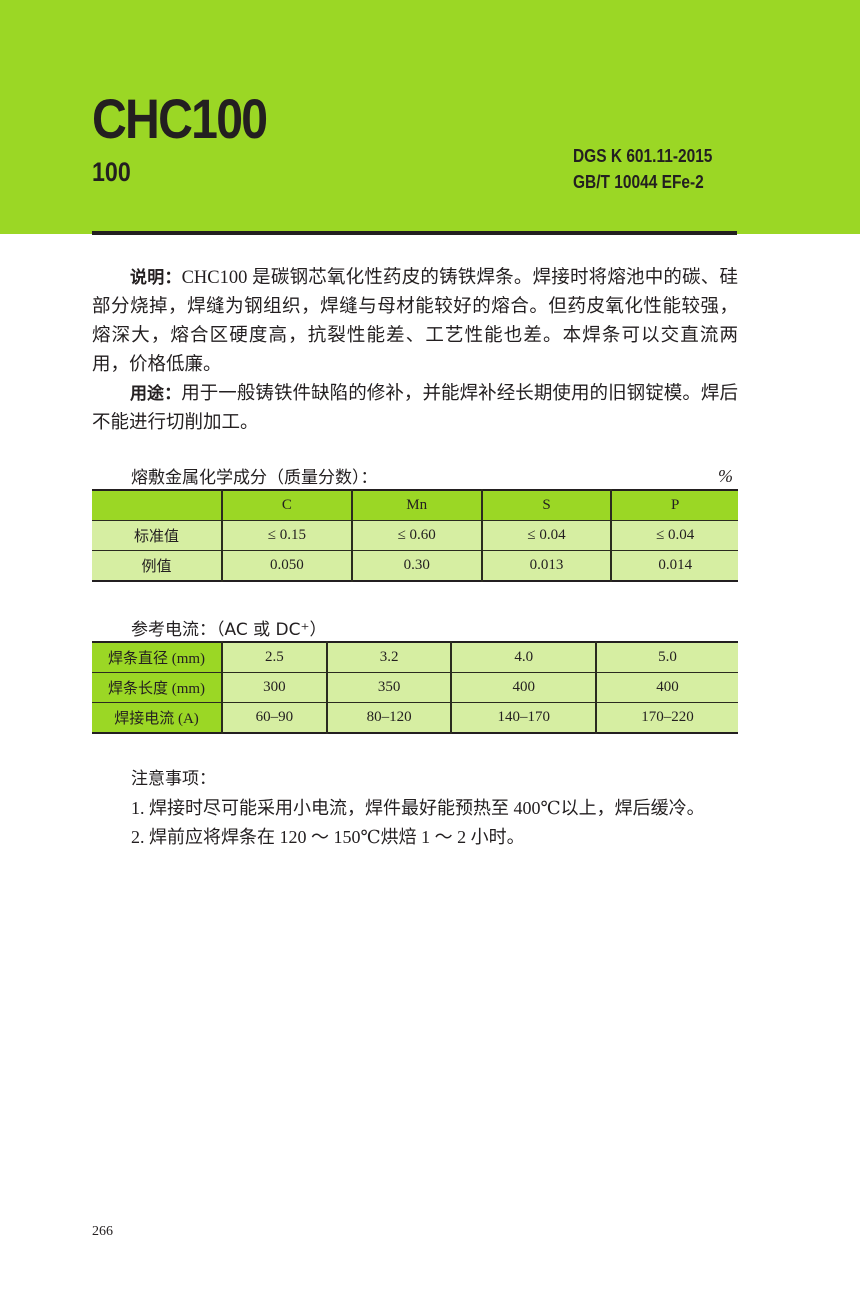  Describe the element at coordinates (111, 172) in the screenshot. I see `product-subtitle: 100` at that location.